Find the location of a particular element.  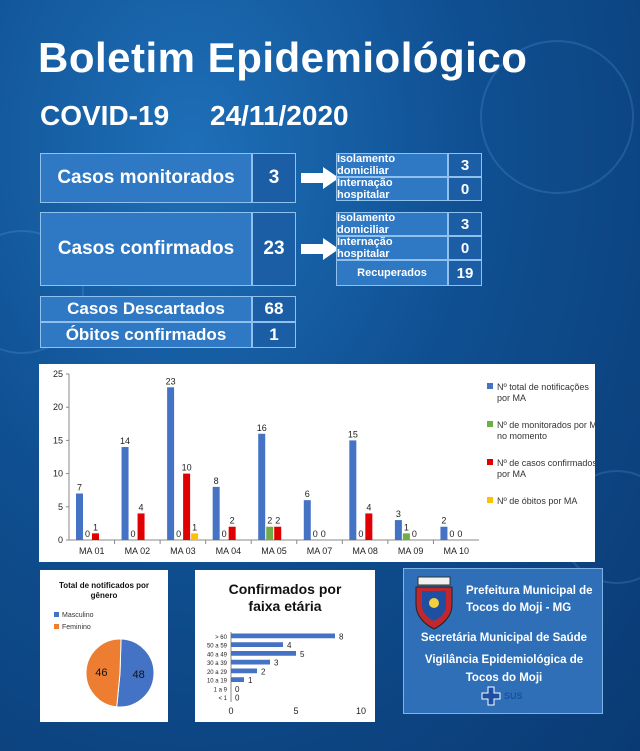

obitos-label: Óbitos confirmados is located at coordinates (146, 335).